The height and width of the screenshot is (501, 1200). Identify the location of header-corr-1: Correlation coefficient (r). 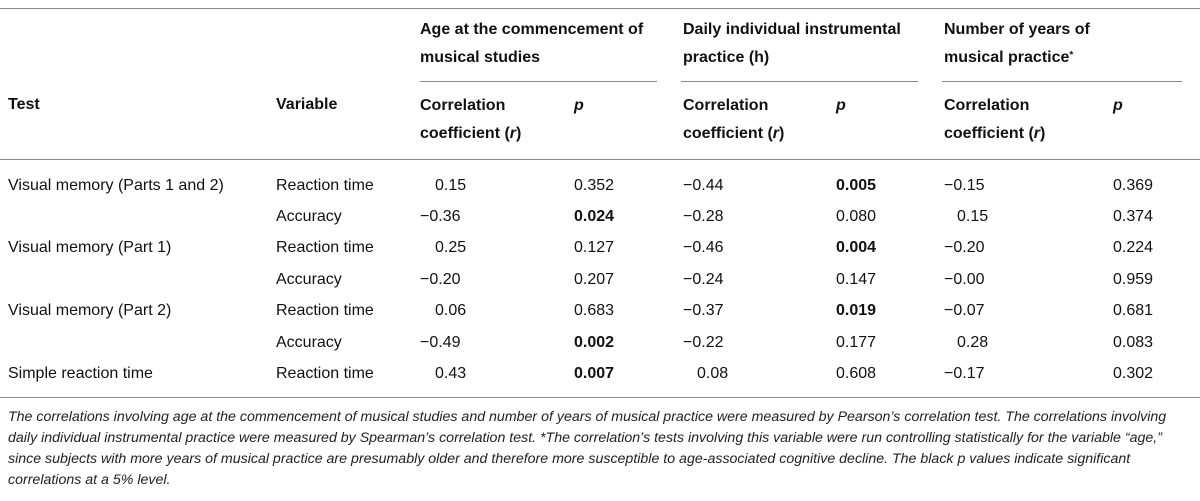
(471, 119).